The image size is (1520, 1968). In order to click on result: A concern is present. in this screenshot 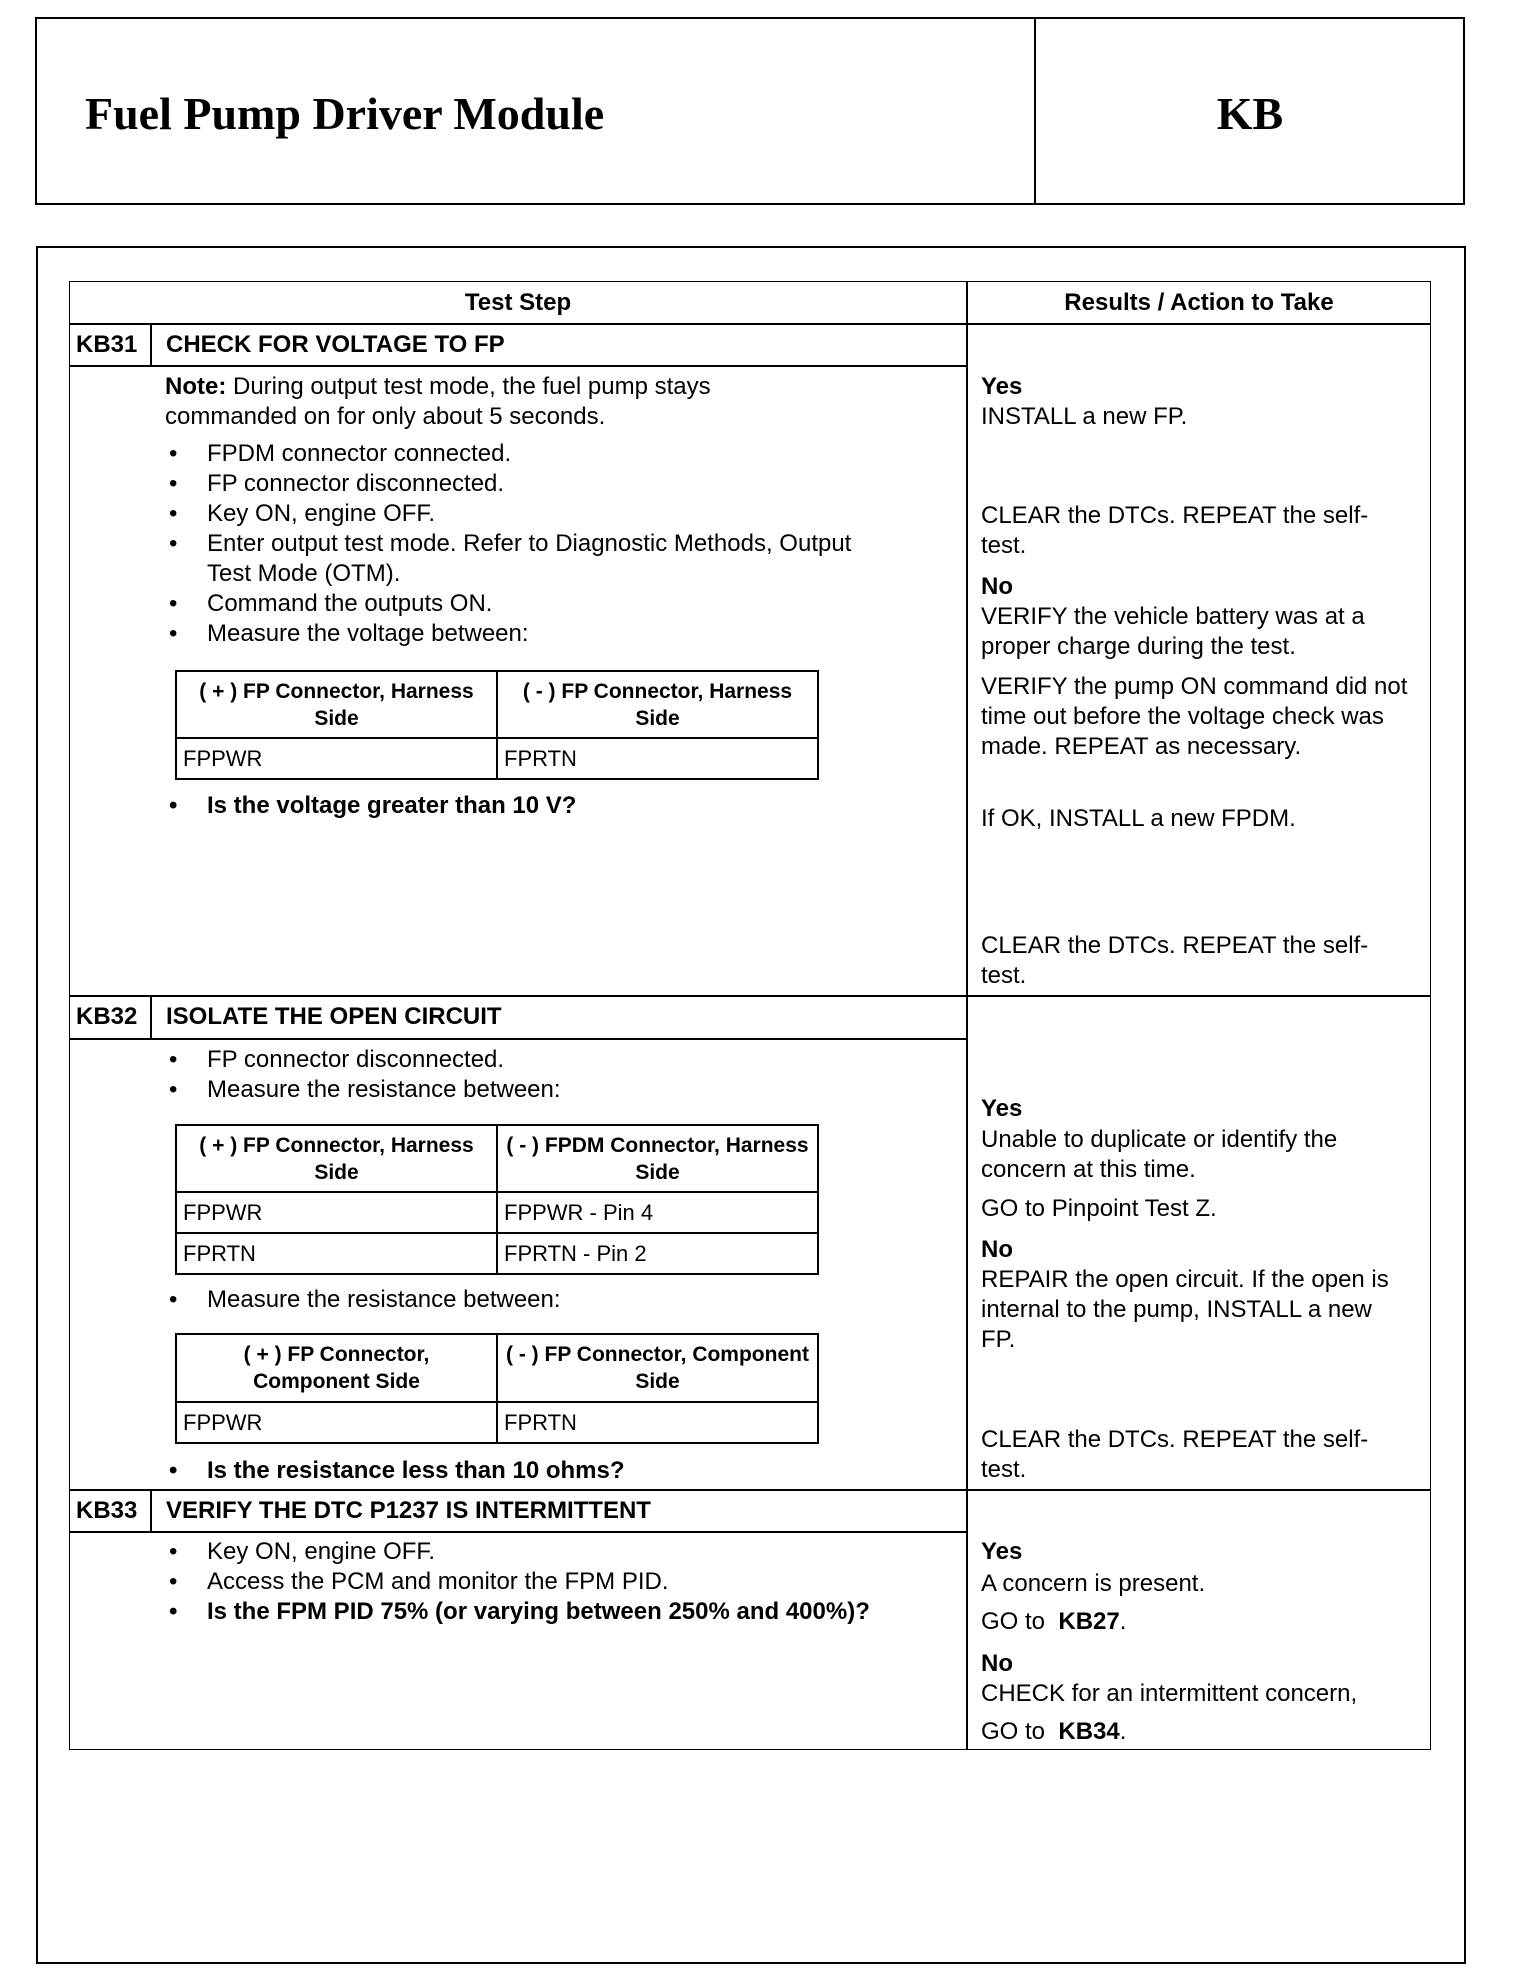, I will do `click(1093, 1583)`.